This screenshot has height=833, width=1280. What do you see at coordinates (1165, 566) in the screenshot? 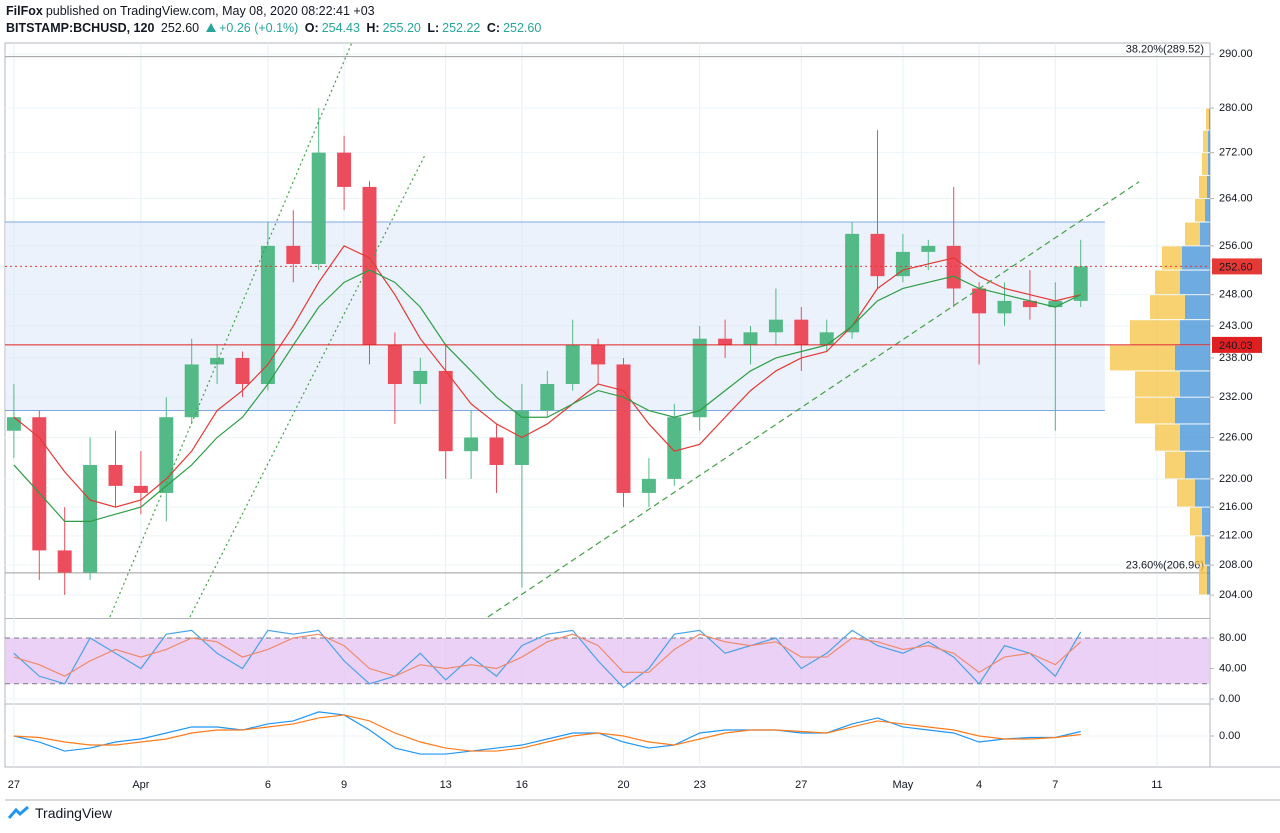
I see `fib-label: 23.60%(206.96)` at bounding box center [1165, 566].